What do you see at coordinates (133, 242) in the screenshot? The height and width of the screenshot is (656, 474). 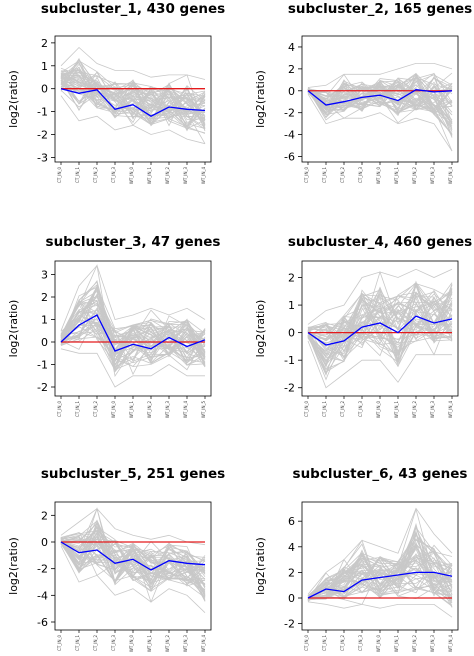 I see `panel-title: subcluster_3, 47 genes` at bounding box center [133, 242].